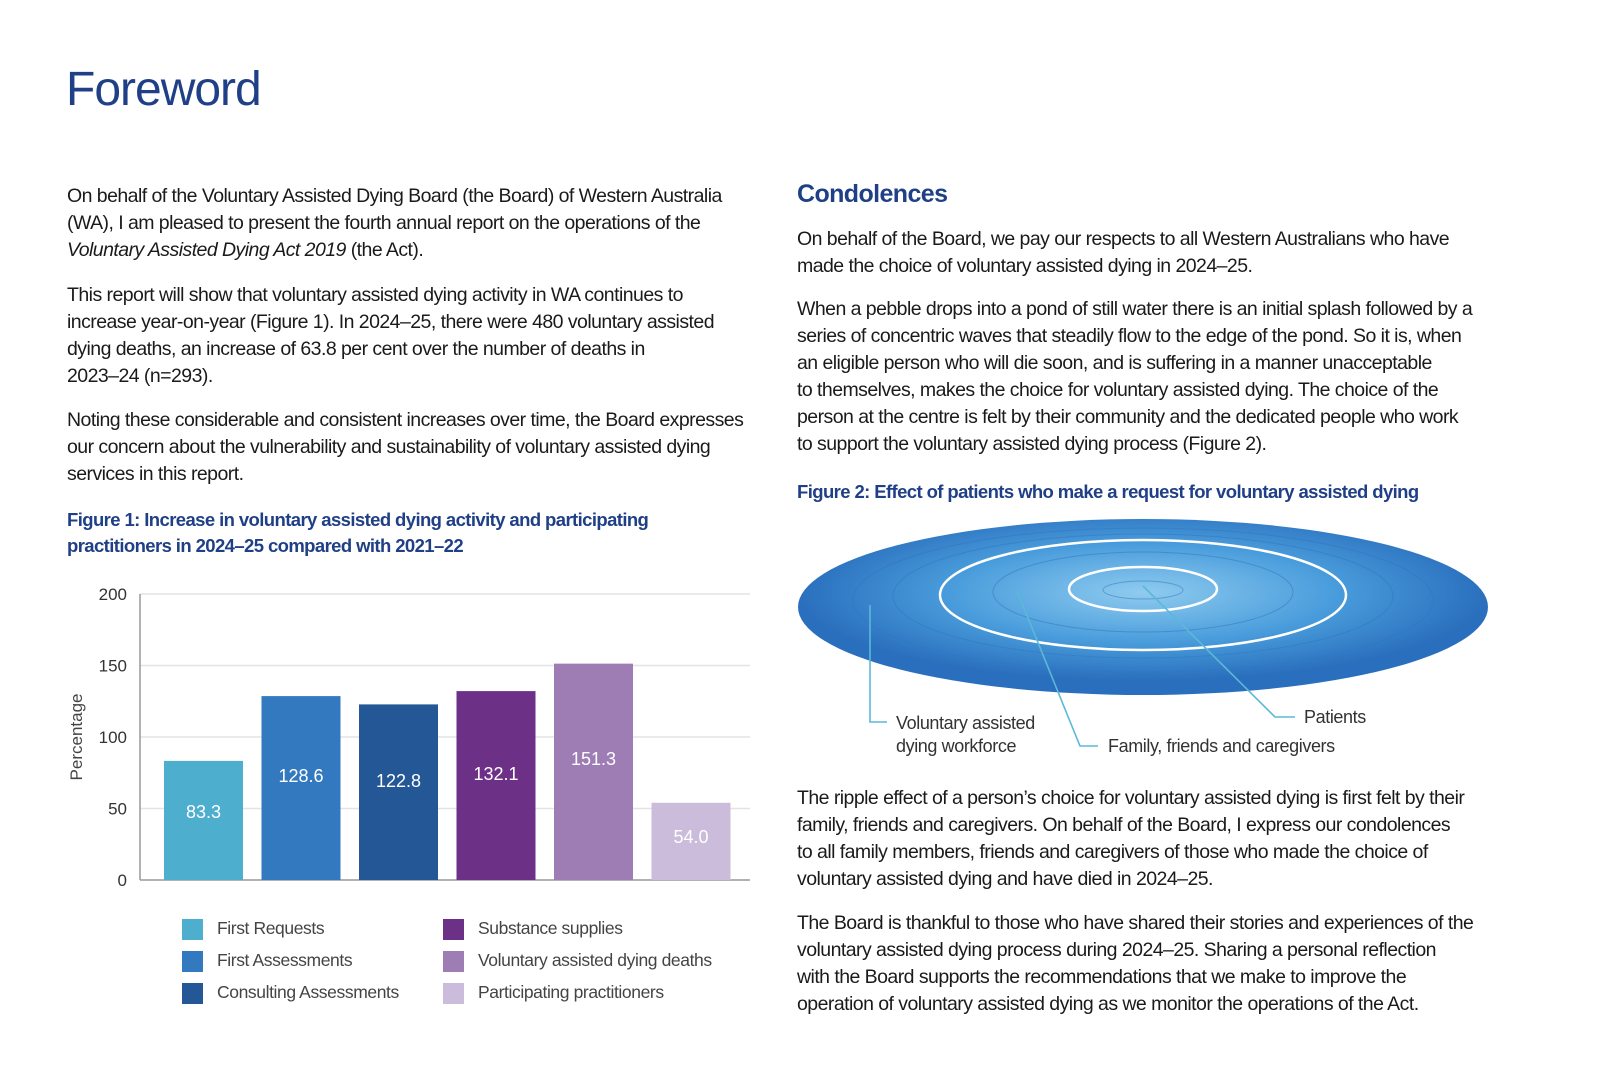  What do you see at coordinates (113, 737) in the screenshot?
I see `y-tick-label: 100` at bounding box center [113, 737].